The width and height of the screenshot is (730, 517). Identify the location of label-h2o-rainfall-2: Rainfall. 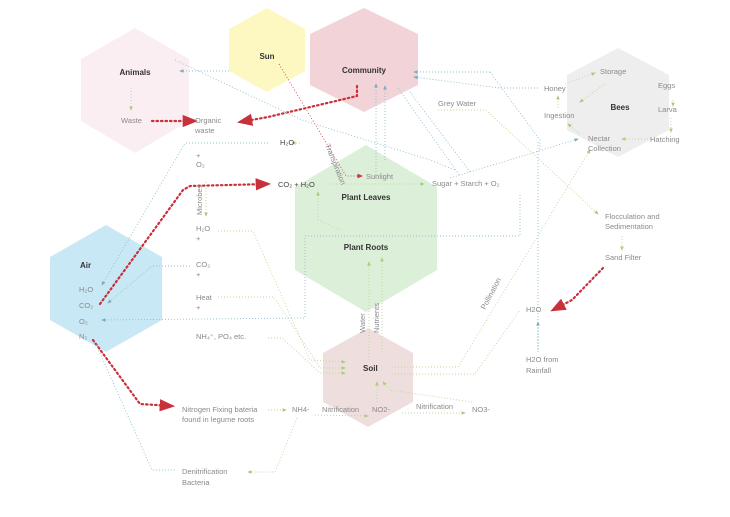
(538, 370).